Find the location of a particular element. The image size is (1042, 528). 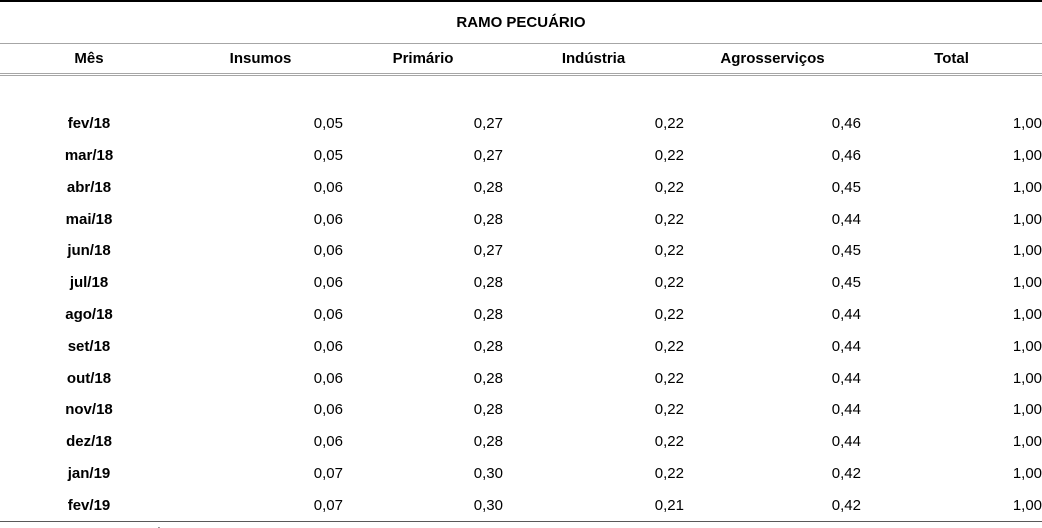

month-cell: jan/19 is located at coordinates (89, 473).